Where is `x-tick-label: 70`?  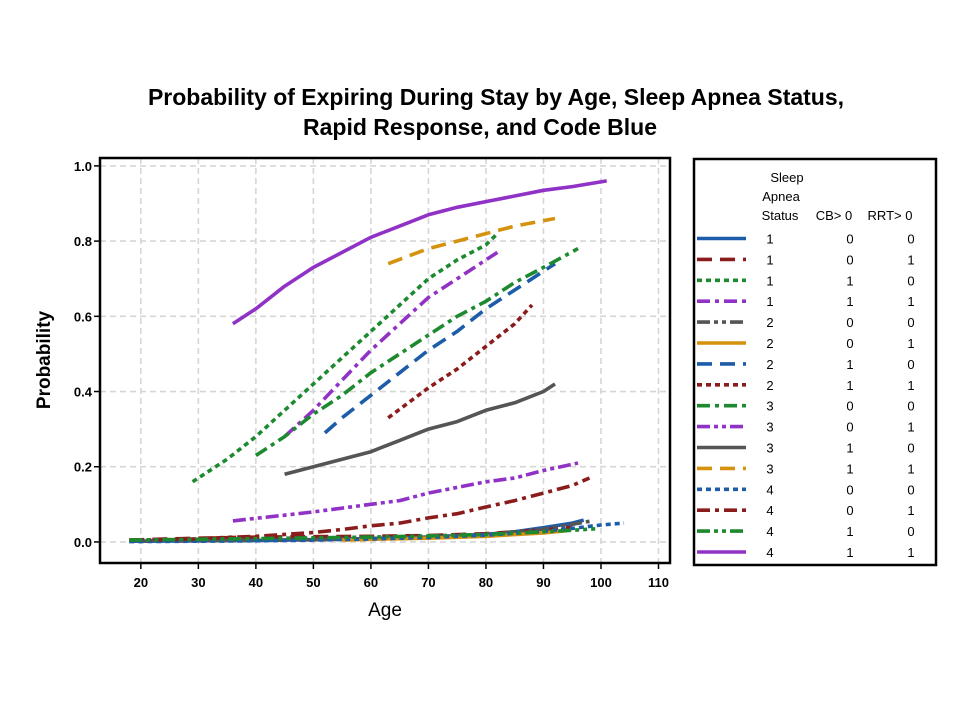
x-tick-label: 70 is located at coordinates (428, 582).